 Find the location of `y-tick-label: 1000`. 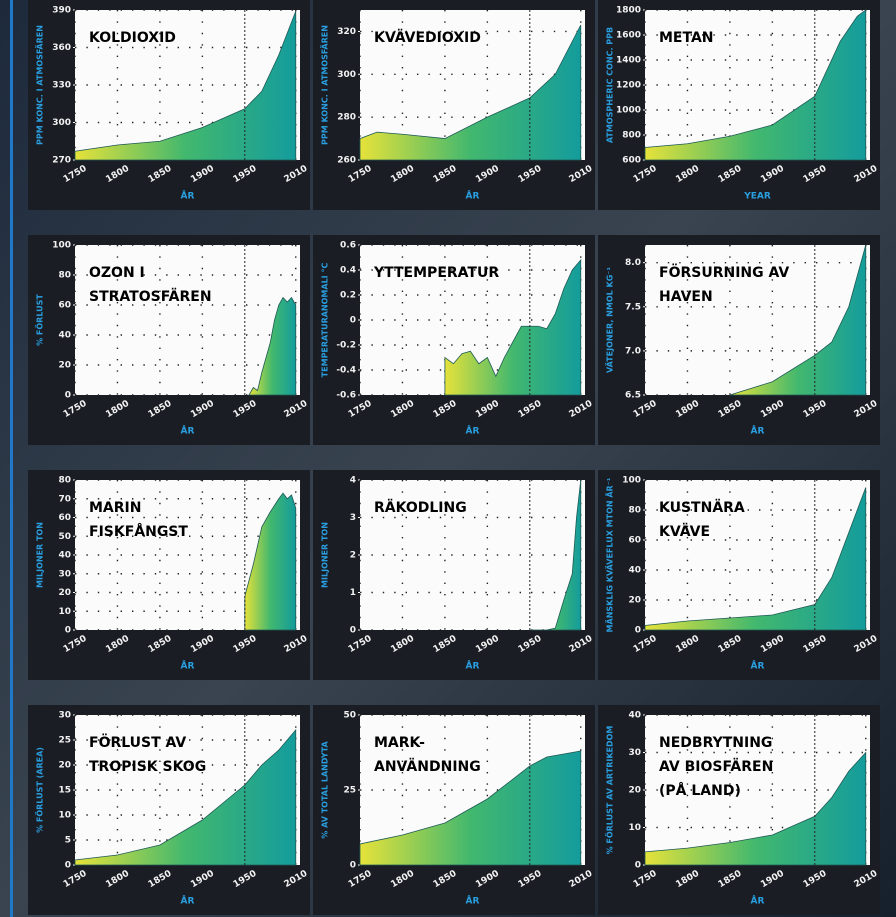

y-tick-label: 1000 is located at coordinates (628, 111).